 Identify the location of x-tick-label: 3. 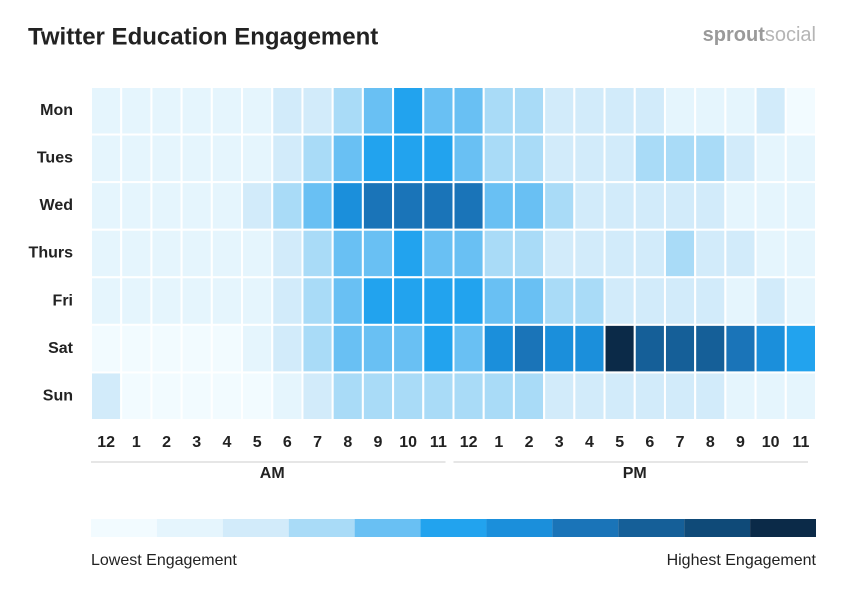
(559, 442).